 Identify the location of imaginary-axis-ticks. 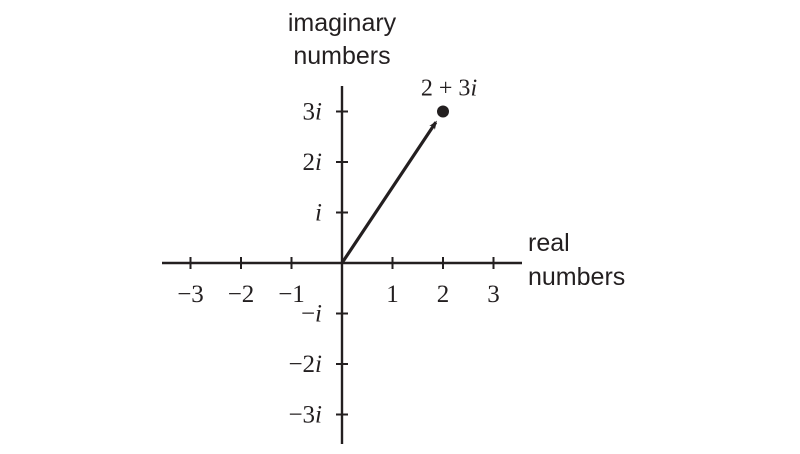
(342, 263).